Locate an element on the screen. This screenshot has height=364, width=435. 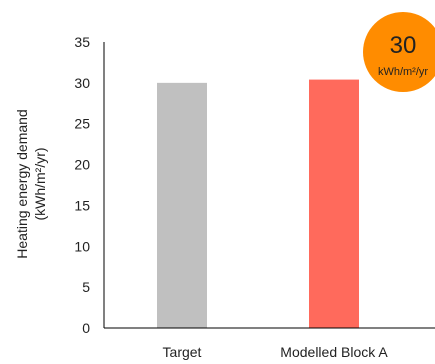
x-category-label: Target is located at coordinates (182, 352).